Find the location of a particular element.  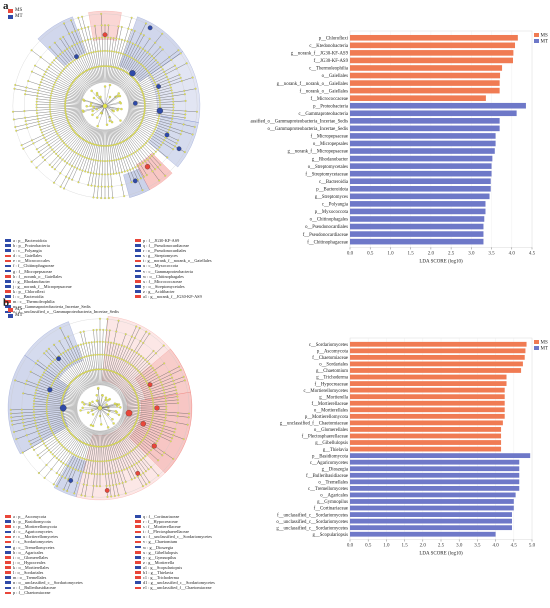

lda-bar-label: c__Ktedonobacteria is located at coordinates (328, 46).